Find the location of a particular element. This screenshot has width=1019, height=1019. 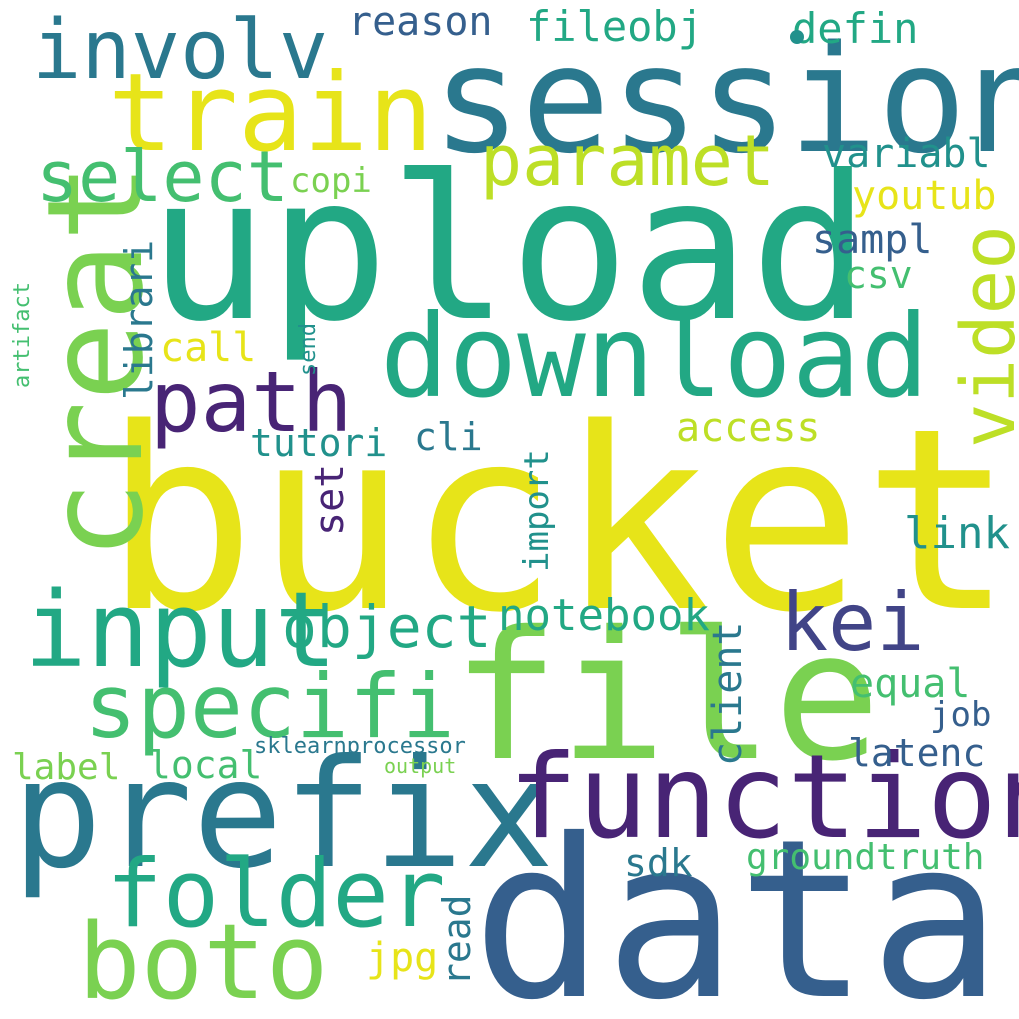

word-input: input is located at coordinates (181, 630).